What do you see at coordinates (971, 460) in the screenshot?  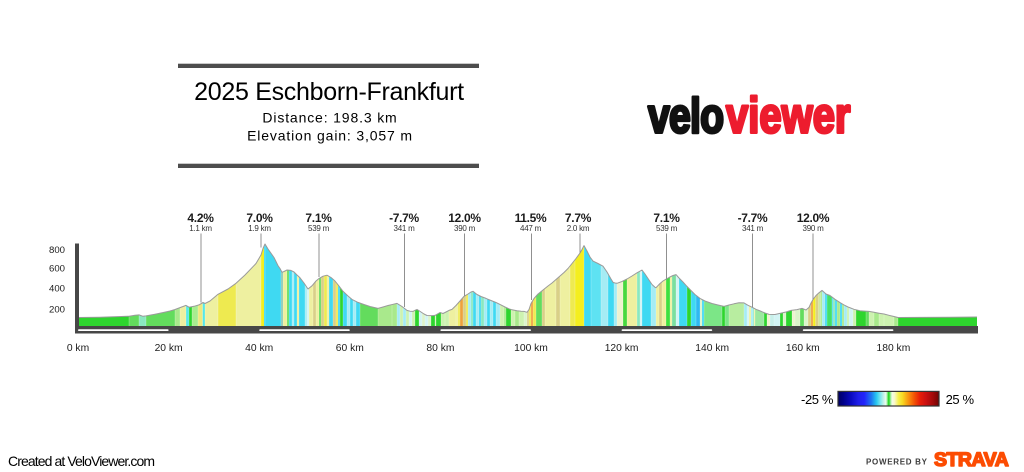 I see `svg-text: STRAVA` at bounding box center [971, 460].